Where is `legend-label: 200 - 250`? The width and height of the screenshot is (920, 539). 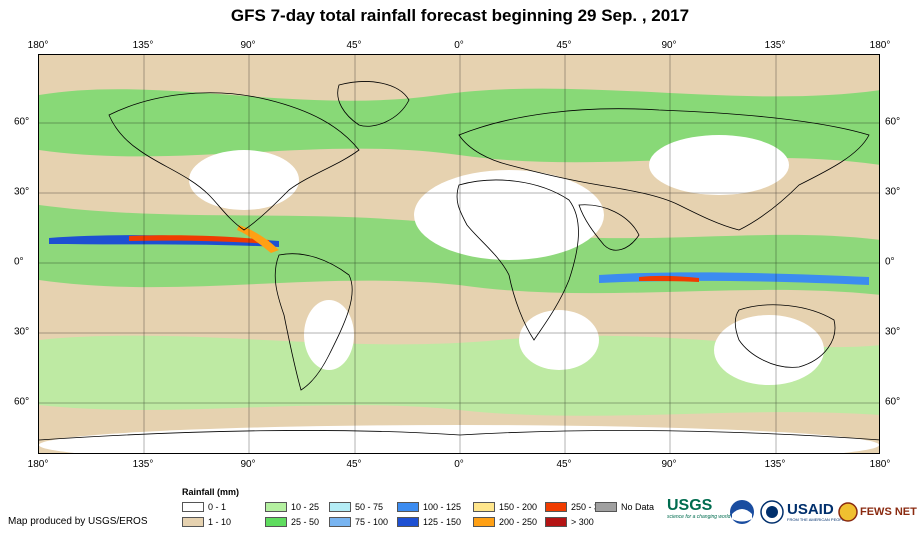 legend-label: 200 - 250 is located at coordinates (518, 522).